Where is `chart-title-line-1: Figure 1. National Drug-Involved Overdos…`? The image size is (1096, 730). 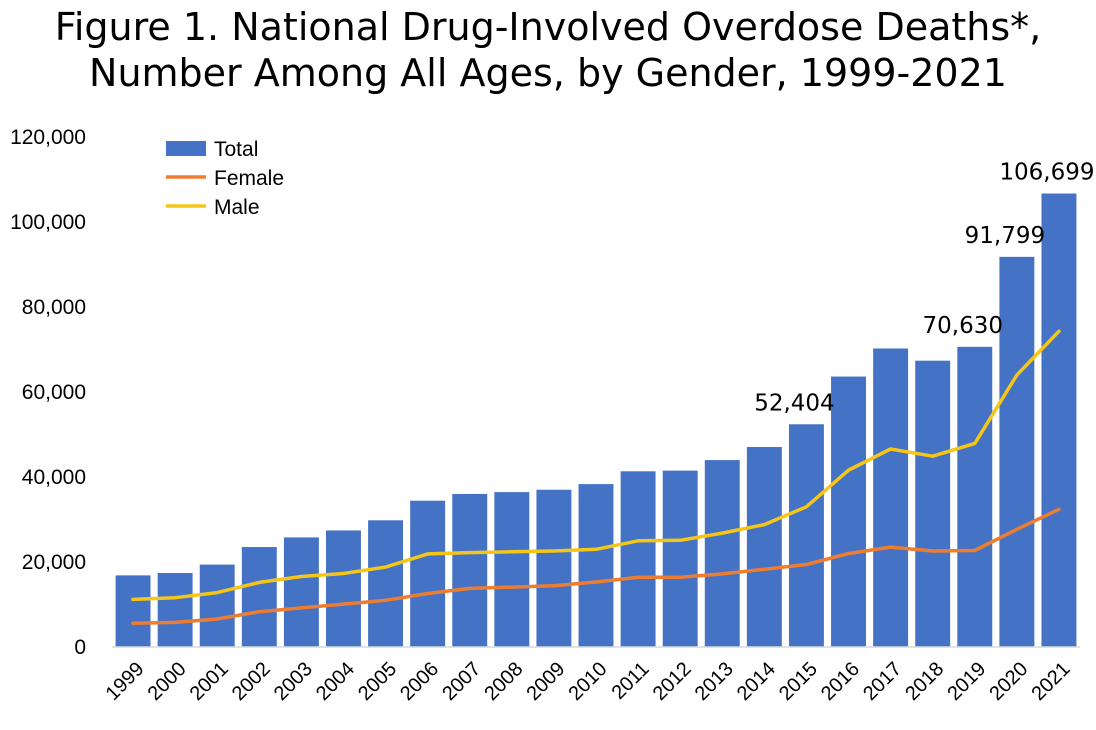 chart-title-line-1: Figure 1. National Drug-Involved Overdos… is located at coordinates (548, 27).